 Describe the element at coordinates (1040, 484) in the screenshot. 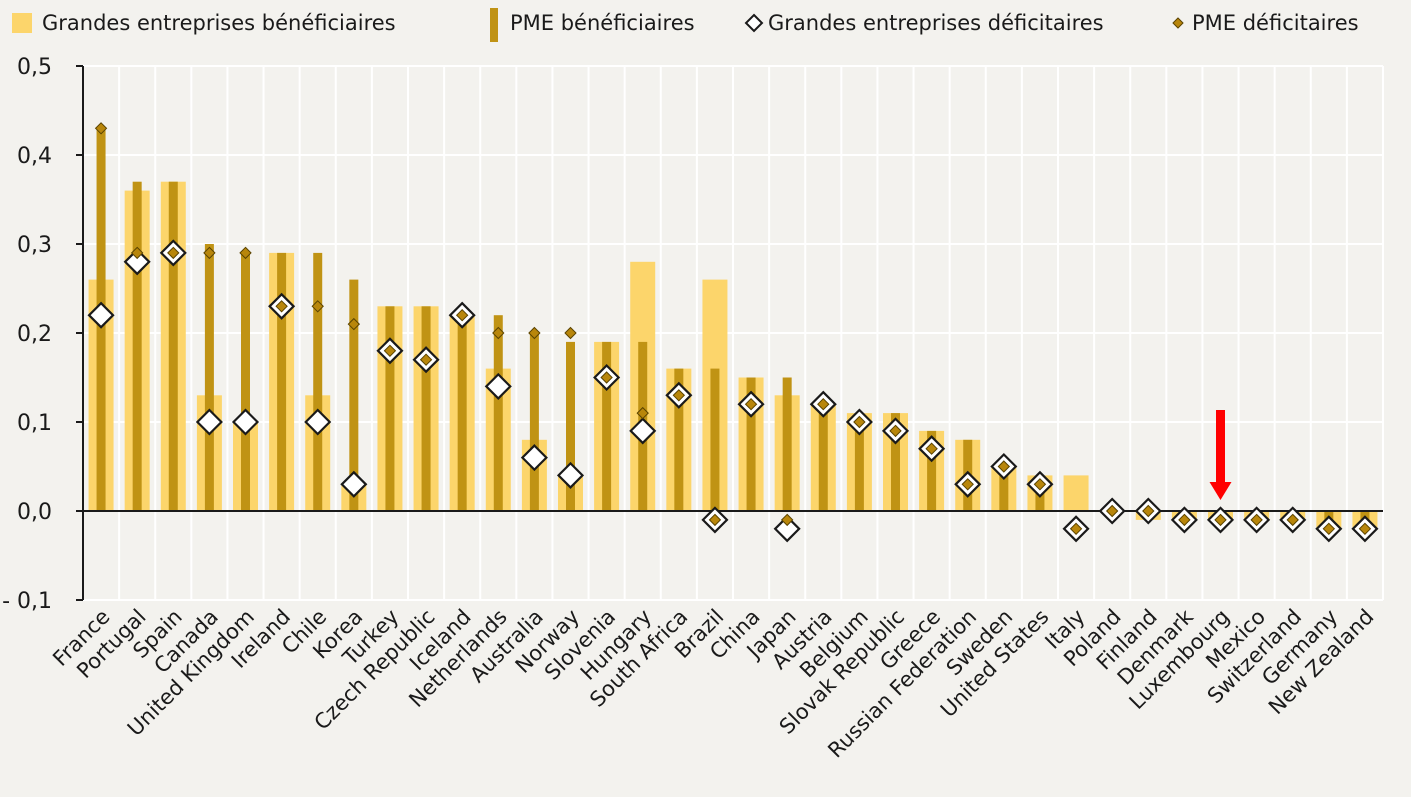

I see `marker-sme-loss-united-states` at that location.